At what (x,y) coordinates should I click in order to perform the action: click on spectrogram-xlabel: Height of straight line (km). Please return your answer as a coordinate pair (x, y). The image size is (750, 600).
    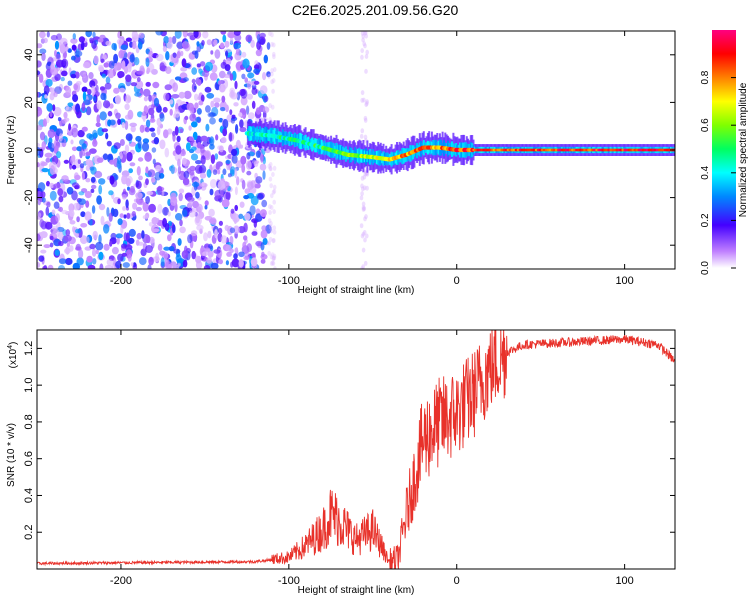
    Looking at the image, I should click on (356, 290).